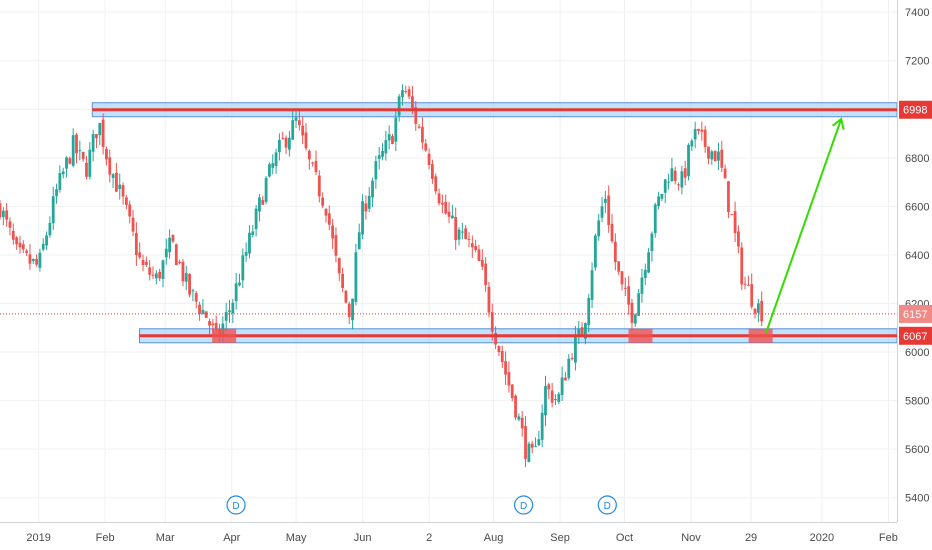 The height and width of the screenshot is (550, 932). Describe the element at coordinates (917, 207) in the screenshot. I see `y-tick-label: 6600` at that location.